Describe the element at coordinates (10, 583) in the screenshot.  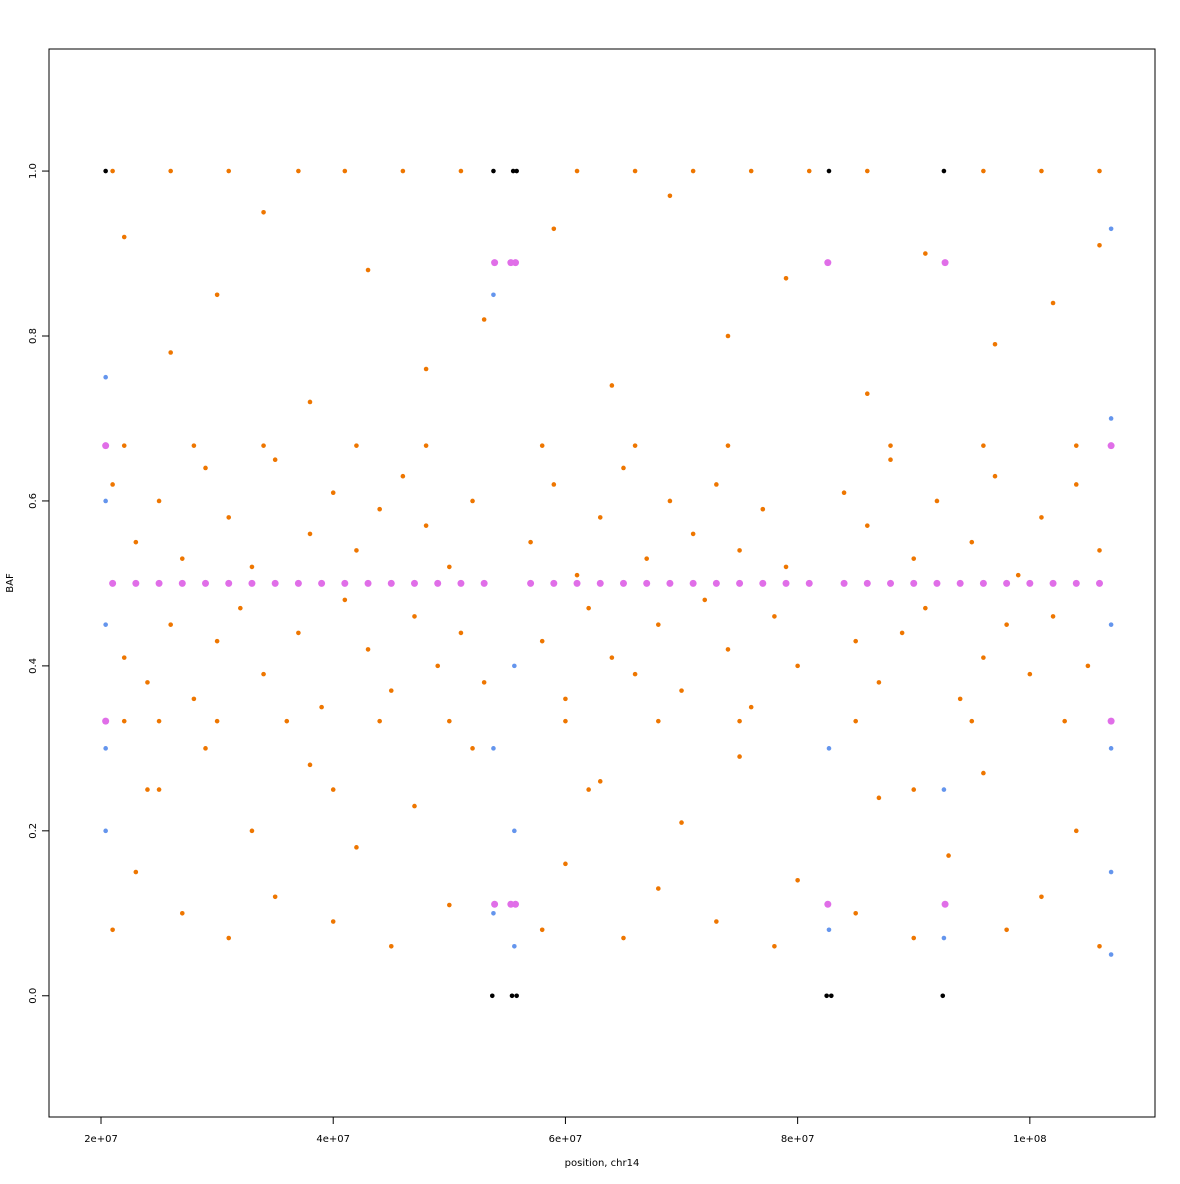
I see `y-axis-label: BAF` at that location.